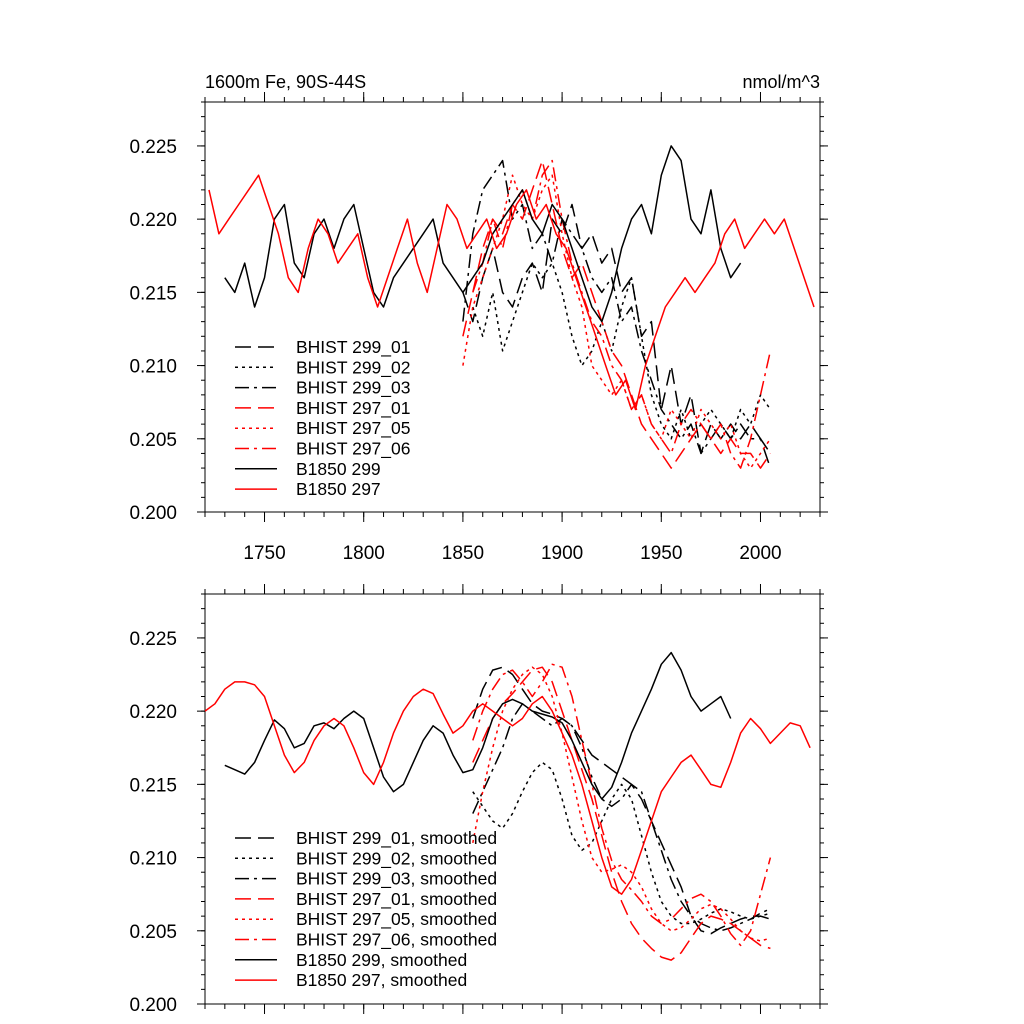 The height and width of the screenshot is (1024, 1024). What do you see at coordinates (264, 553) in the screenshot?
I see `top-xtick-label: 1750` at bounding box center [264, 553].